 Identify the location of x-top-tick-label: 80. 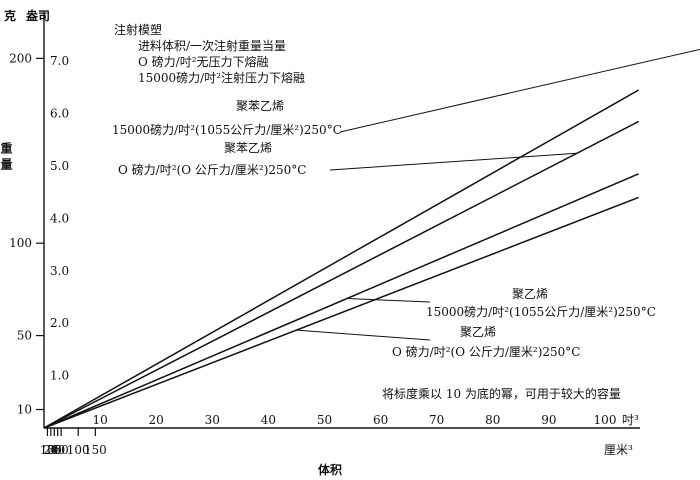
(492, 420).